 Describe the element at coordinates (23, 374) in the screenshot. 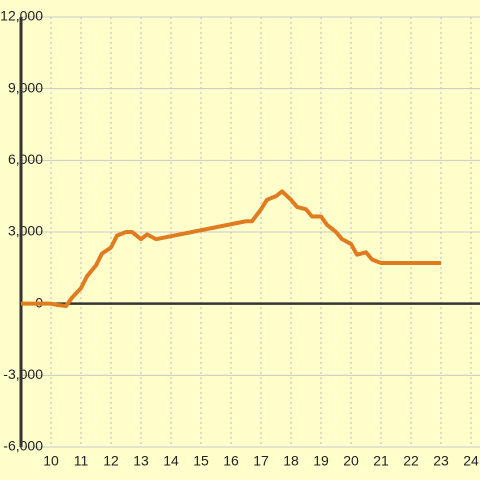

I see `y-tick-label: -3,000` at that location.